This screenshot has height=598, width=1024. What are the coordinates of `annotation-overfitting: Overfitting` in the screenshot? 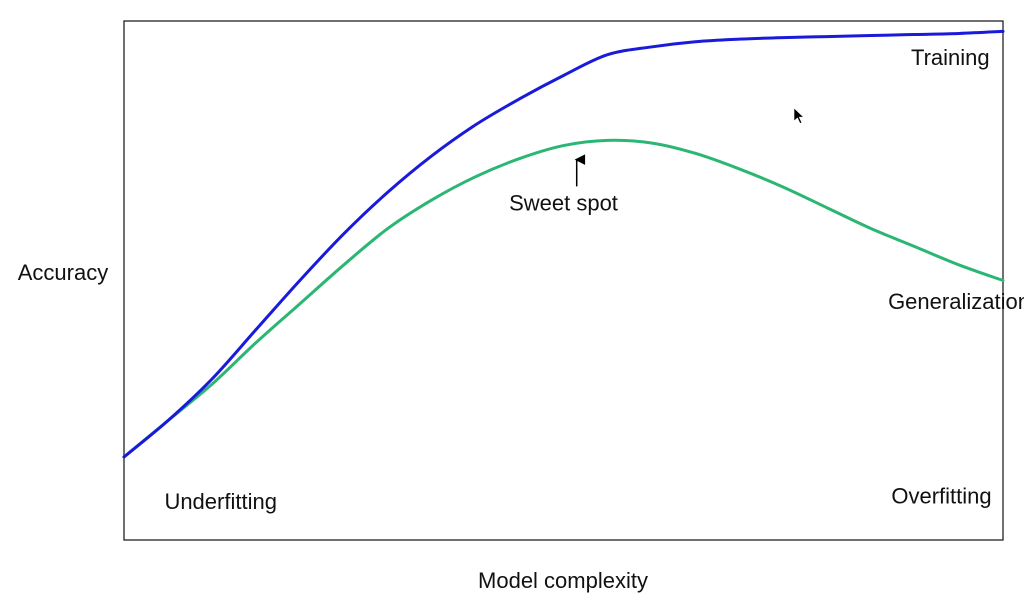 It's located at (941, 496).